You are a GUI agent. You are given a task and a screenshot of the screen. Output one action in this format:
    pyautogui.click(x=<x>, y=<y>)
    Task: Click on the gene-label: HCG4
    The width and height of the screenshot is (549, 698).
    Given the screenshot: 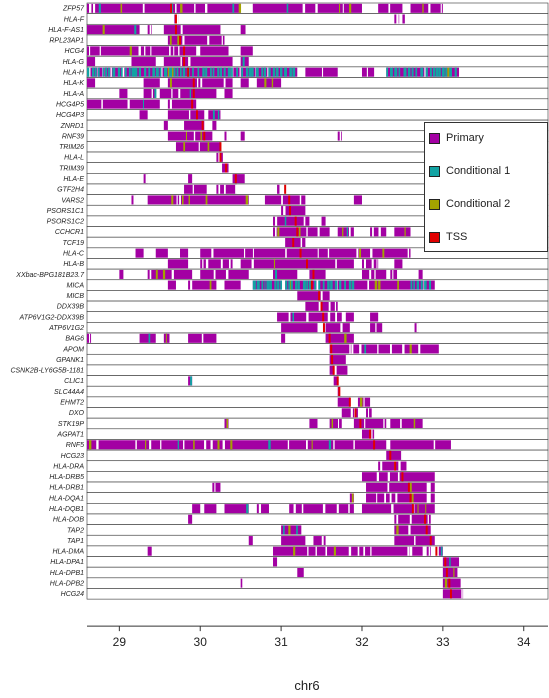 What is the action you would take?
    pyautogui.click(x=75, y=51)
    